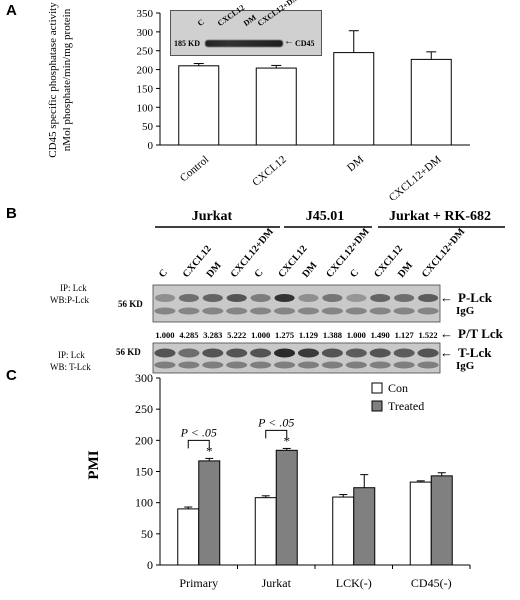 This screenshot has width=520, height=600. Describe the element at coordinates (144, 440) in the screenshot. I see `chart-c-ytick-label: 200` at that location.